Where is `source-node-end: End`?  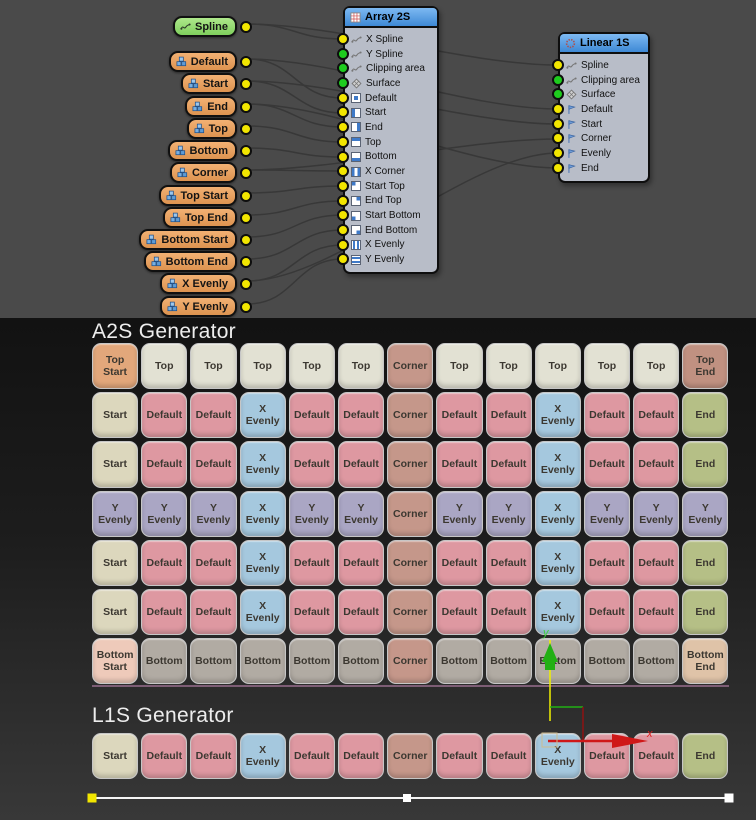
source-node-end: End is located at coordinates (218, 106).